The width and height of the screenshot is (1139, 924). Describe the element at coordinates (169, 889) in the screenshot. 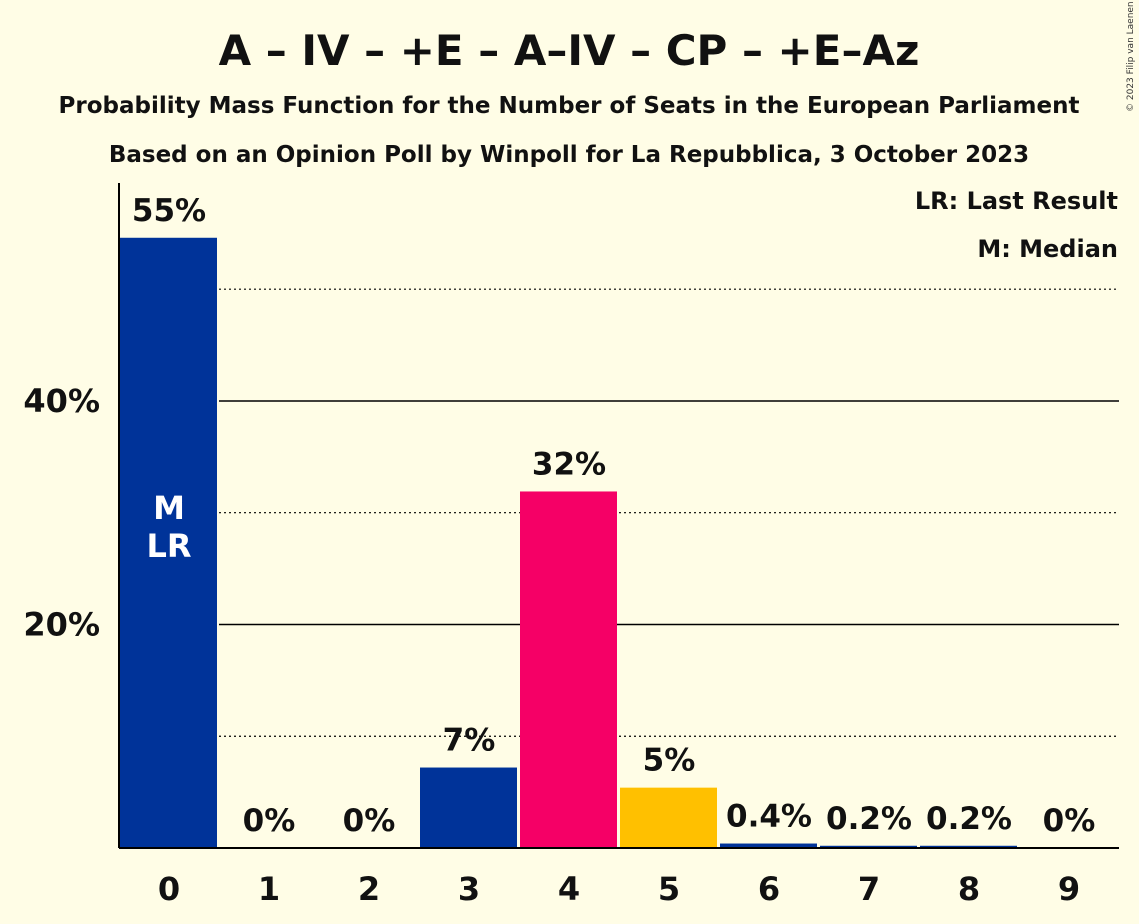

I see `x-tick-label-0: 0` at that location.